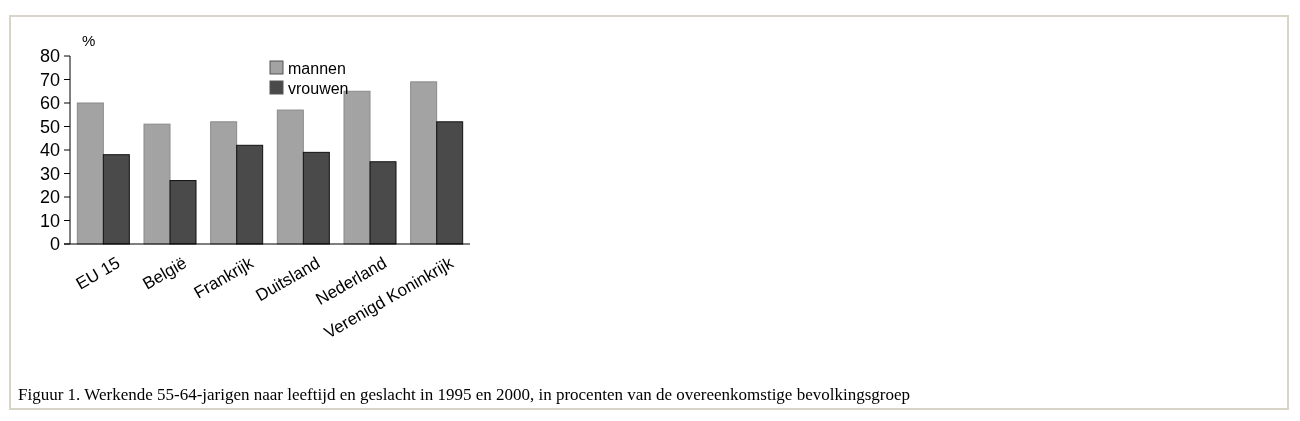  What do you see at coordinates (54, 244) in the screenshot?
I see `y-tick-label: 0` at bounding box center [54, 244].